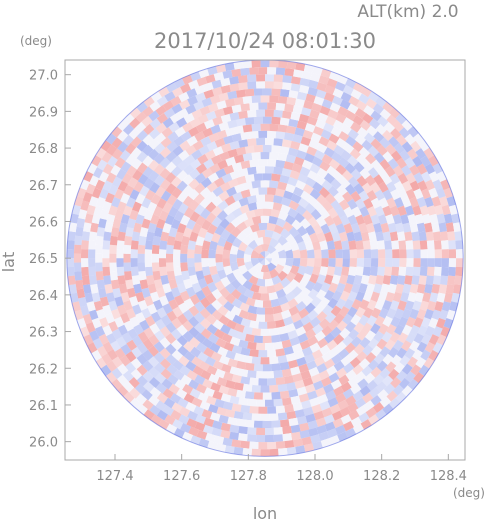 The height and width of the screenshot is (521, 491). Describe the element at coordinates (43, 149) in the screenshot. I see `y-tick-label-8: 26.8` at that location.